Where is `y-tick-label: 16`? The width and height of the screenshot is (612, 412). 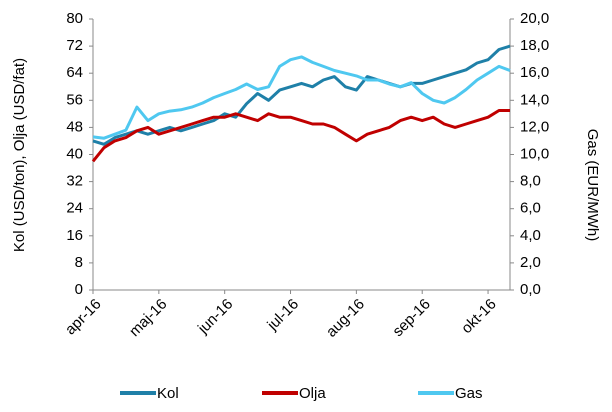
y-tick-label: 16 is located at coordinates (74, 235).